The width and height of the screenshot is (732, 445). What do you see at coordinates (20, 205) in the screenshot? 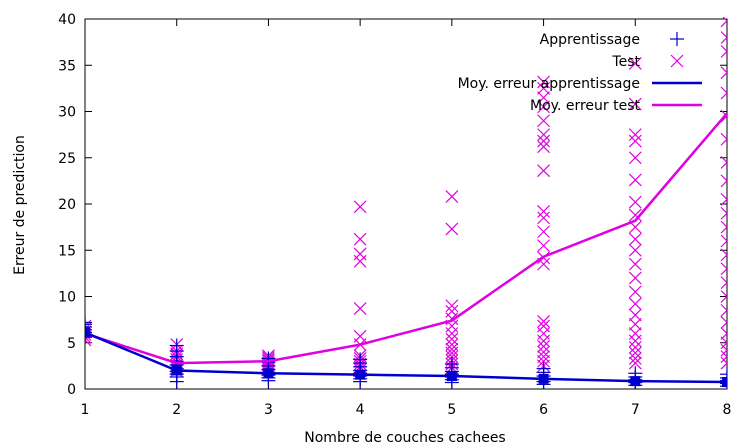
I see `y-axis-label: Erreur de prediction` at bounding box center [20, 205].